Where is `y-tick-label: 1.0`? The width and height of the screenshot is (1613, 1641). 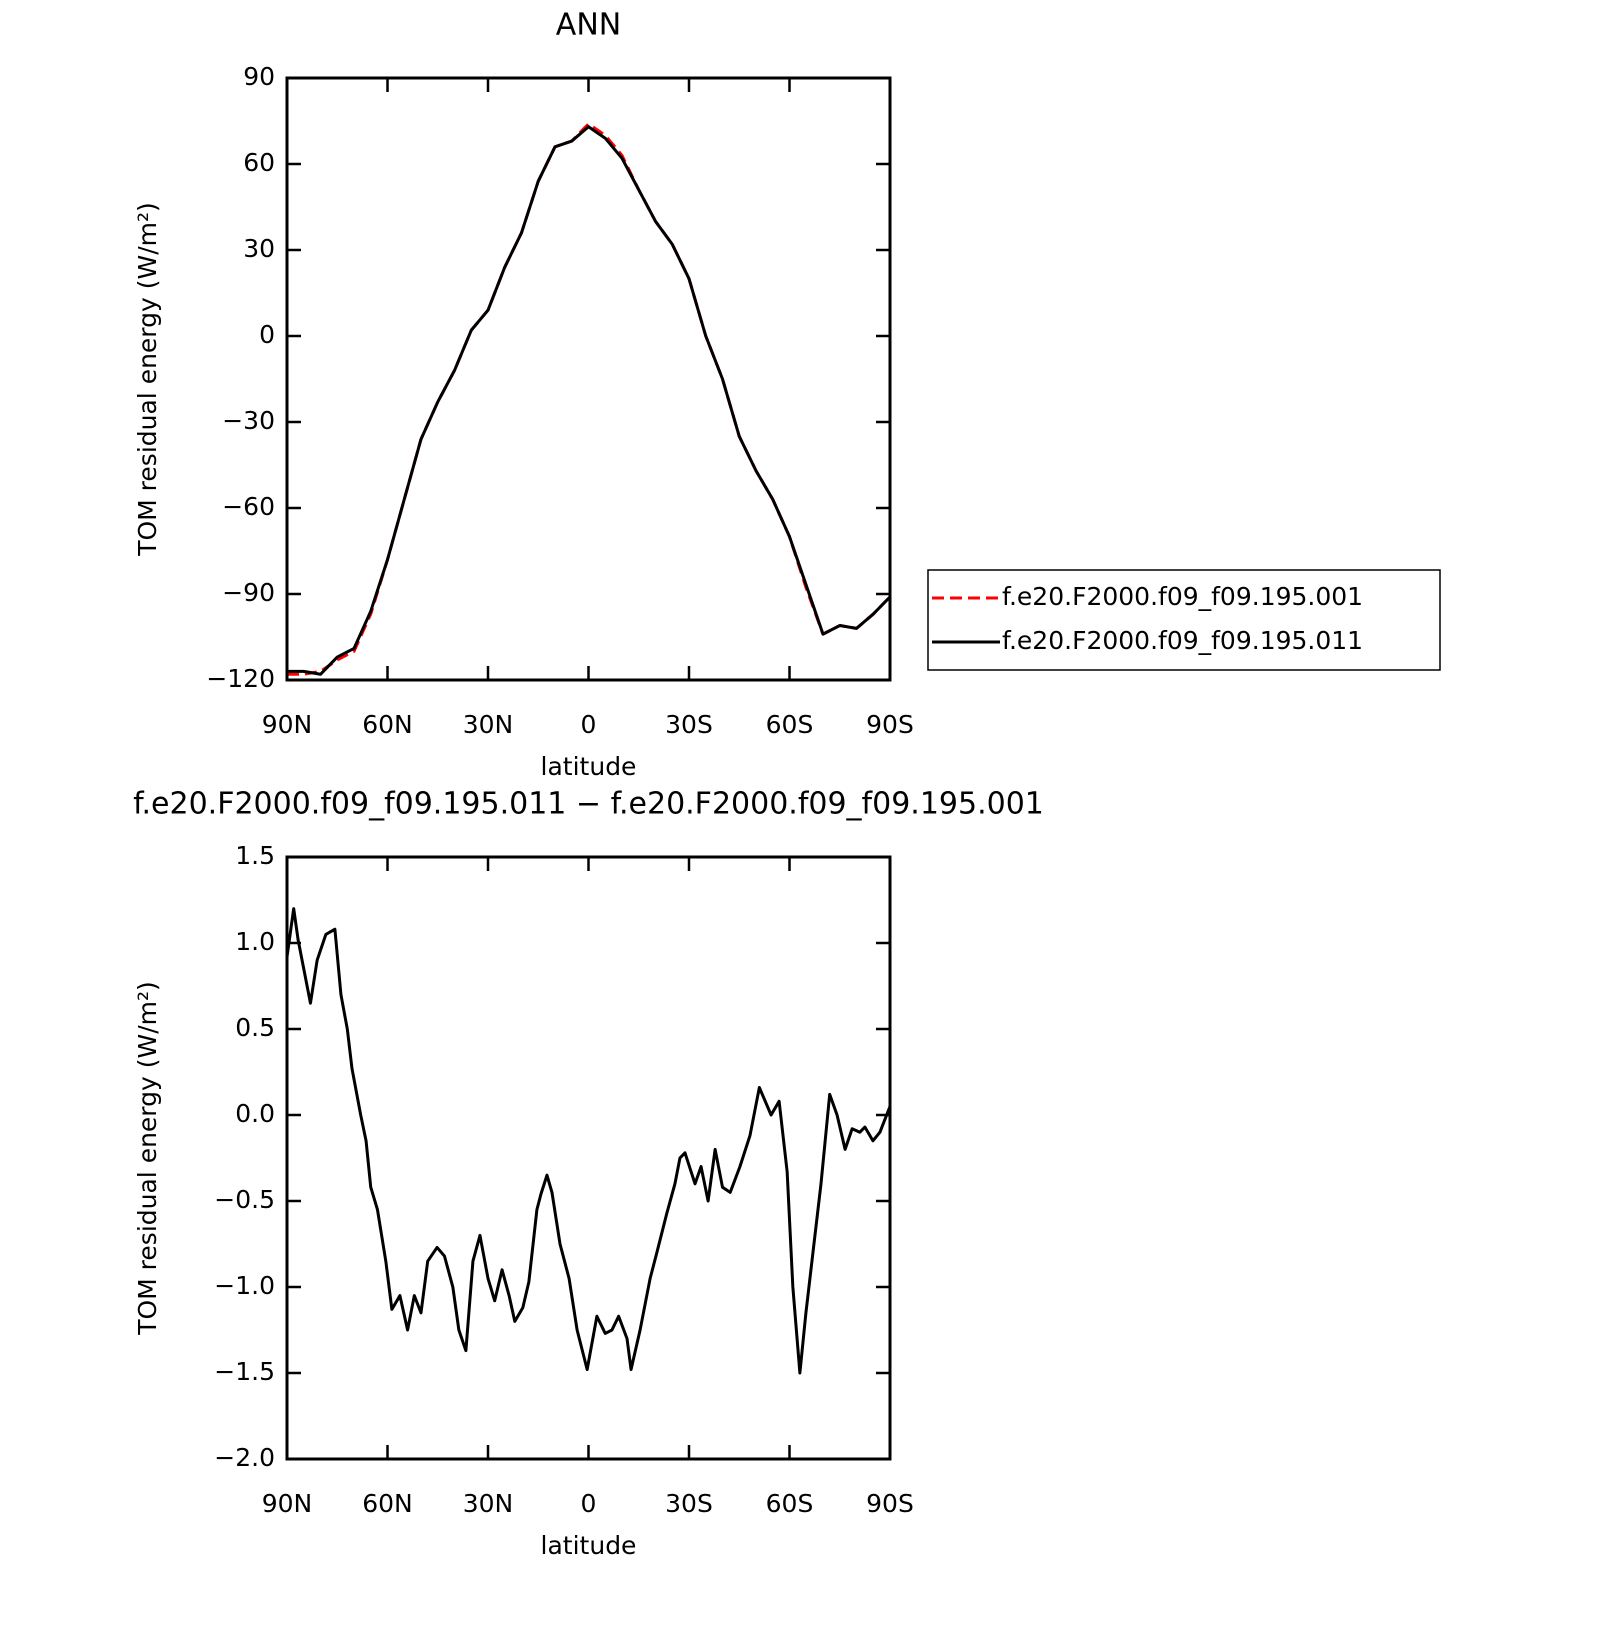 y-tick-label: 1.0 is located at coordinates (255, 941).